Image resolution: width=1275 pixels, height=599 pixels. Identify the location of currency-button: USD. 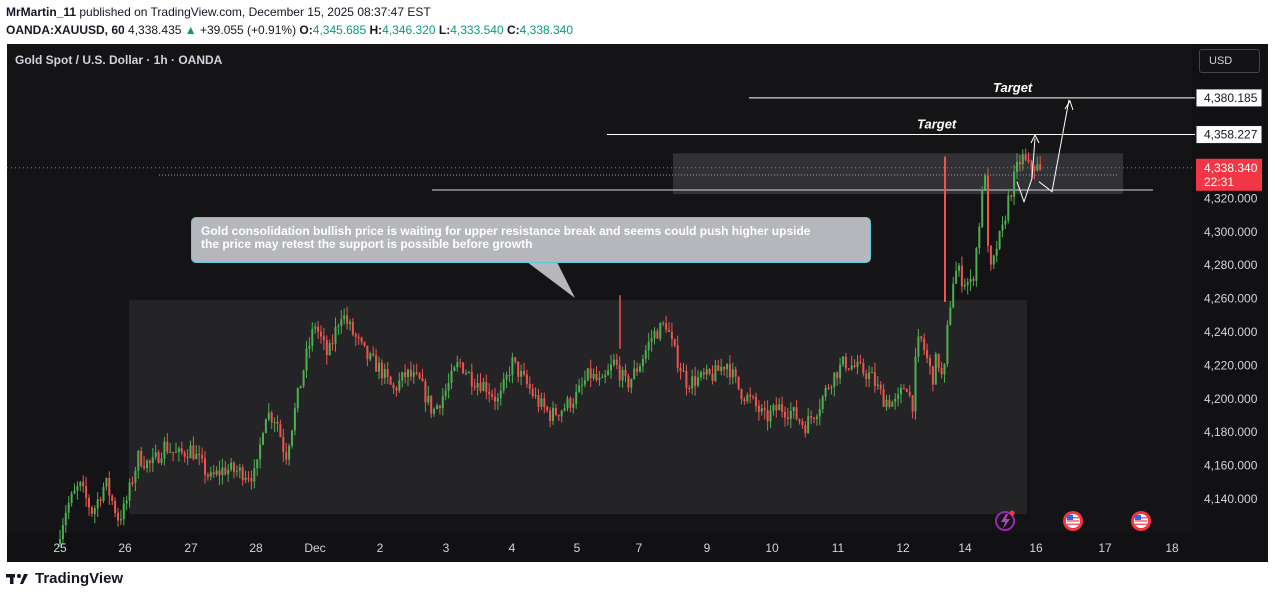
(1229, 61).